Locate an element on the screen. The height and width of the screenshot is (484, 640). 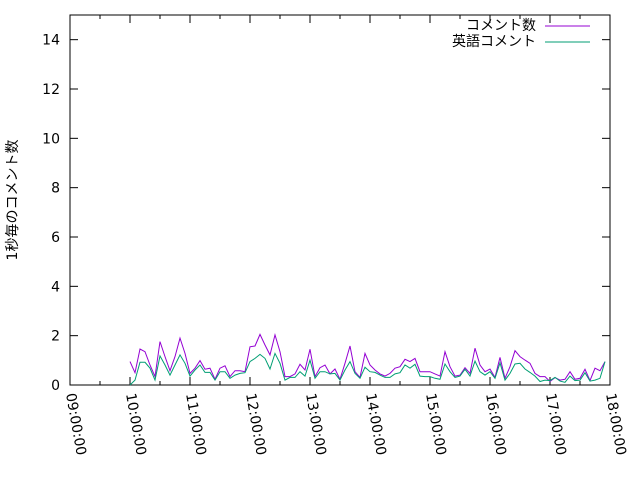
y-tick-label: 6 is located at coordinates (55, 238).